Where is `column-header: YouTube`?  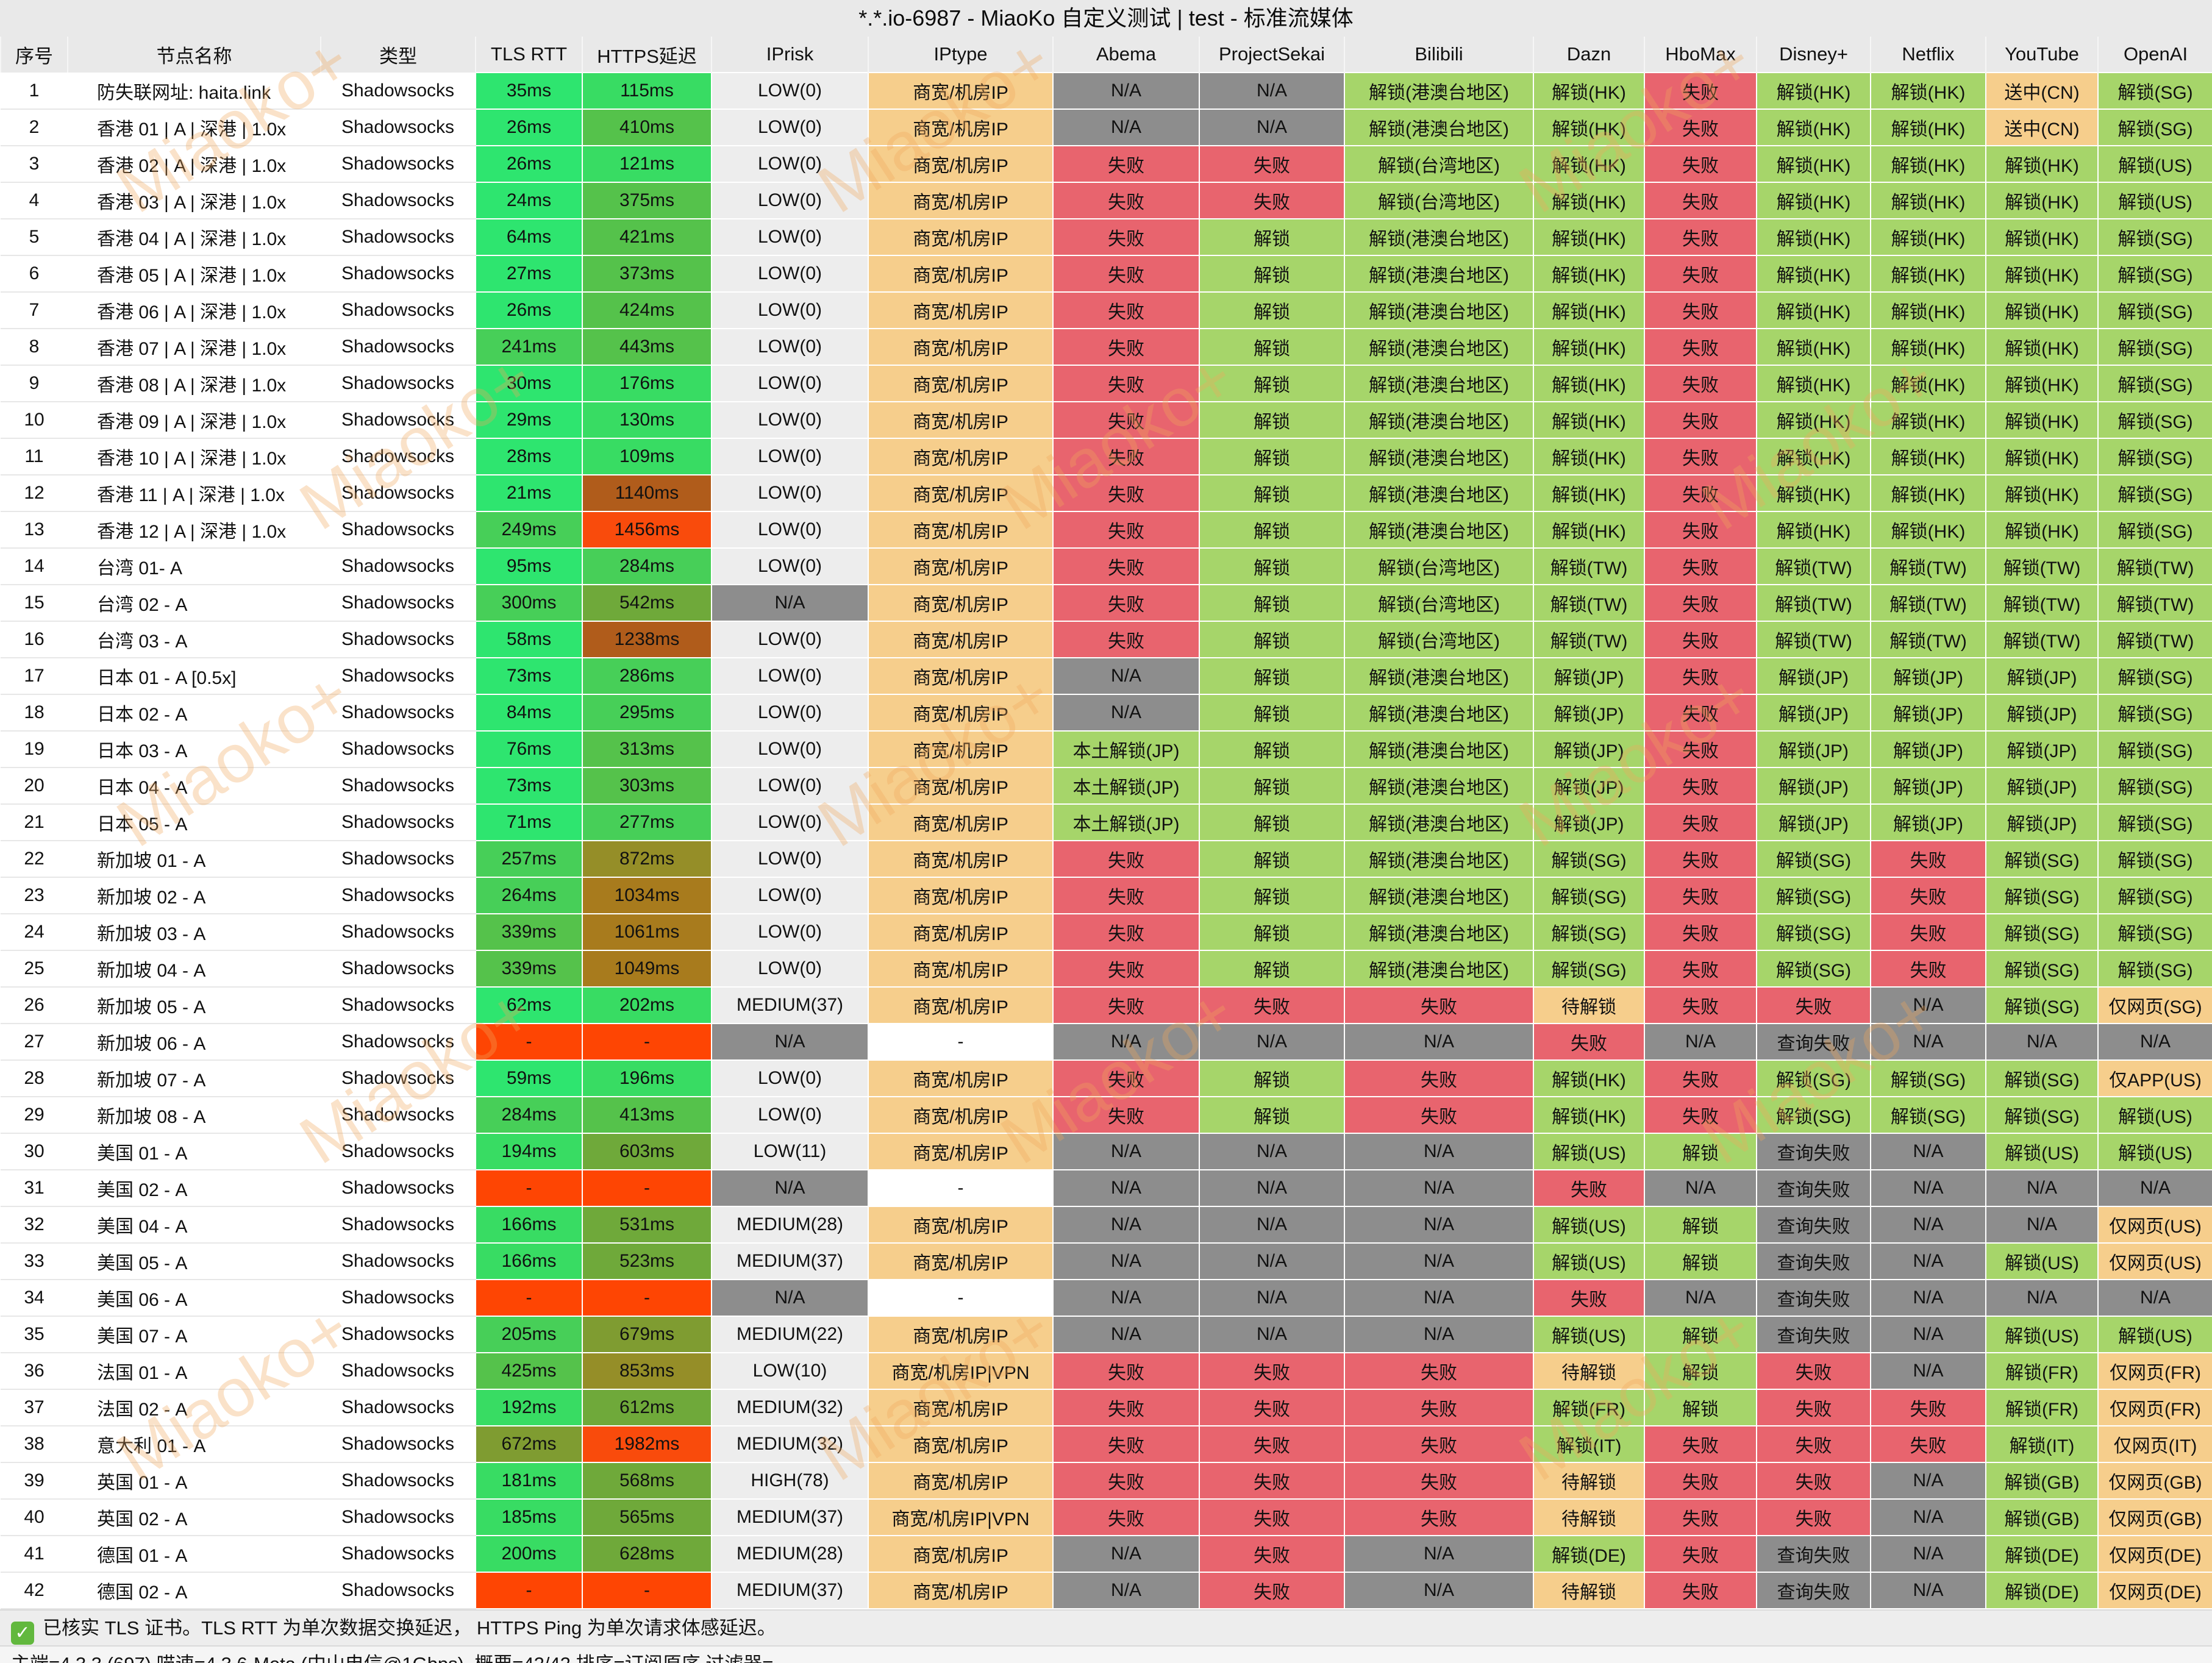
column-header: YouTube is located at coordinates (2041, 55).